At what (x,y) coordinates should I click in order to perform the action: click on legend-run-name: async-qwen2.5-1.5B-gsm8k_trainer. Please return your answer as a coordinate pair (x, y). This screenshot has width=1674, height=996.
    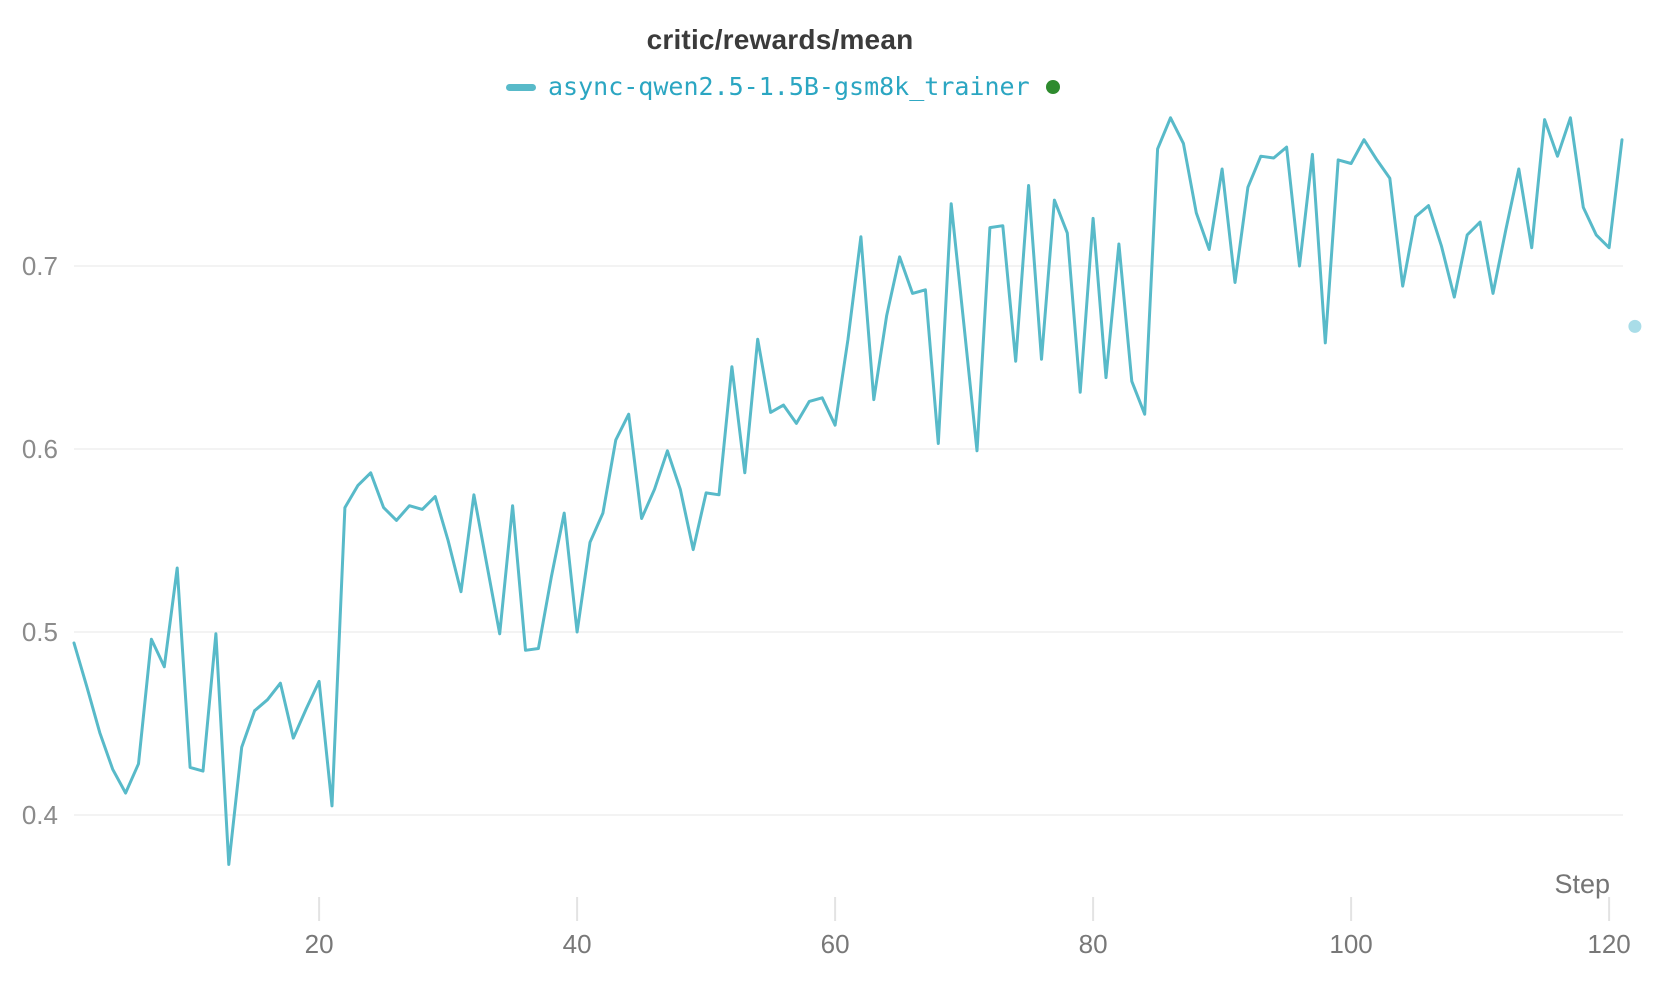
    Looking at the image, I should click on (789, 86).